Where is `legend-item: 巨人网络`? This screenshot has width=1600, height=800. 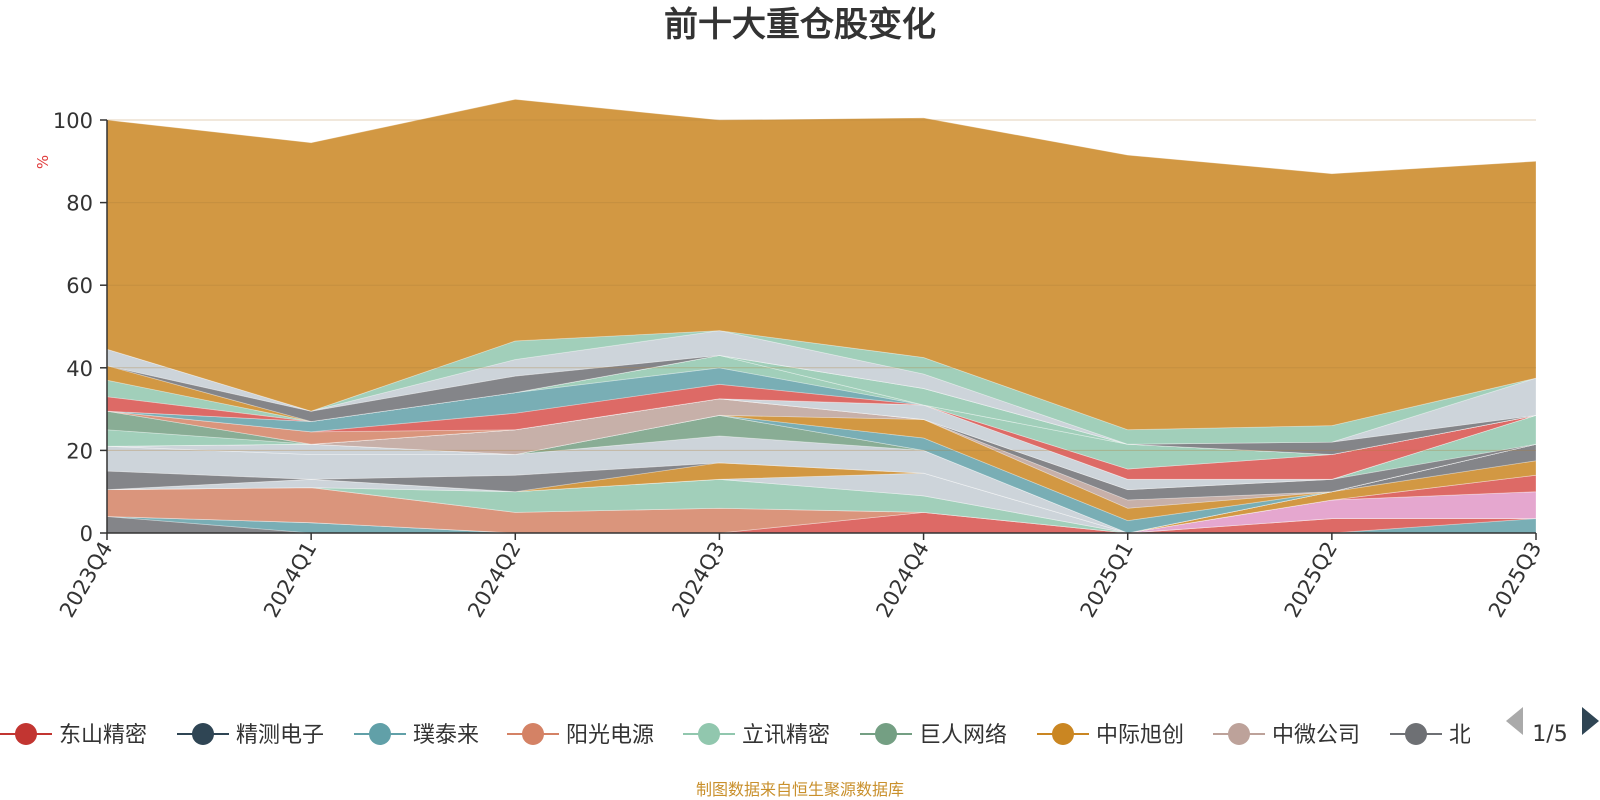 legend-item: 巨人网络 is located at coordinates (933, 735).